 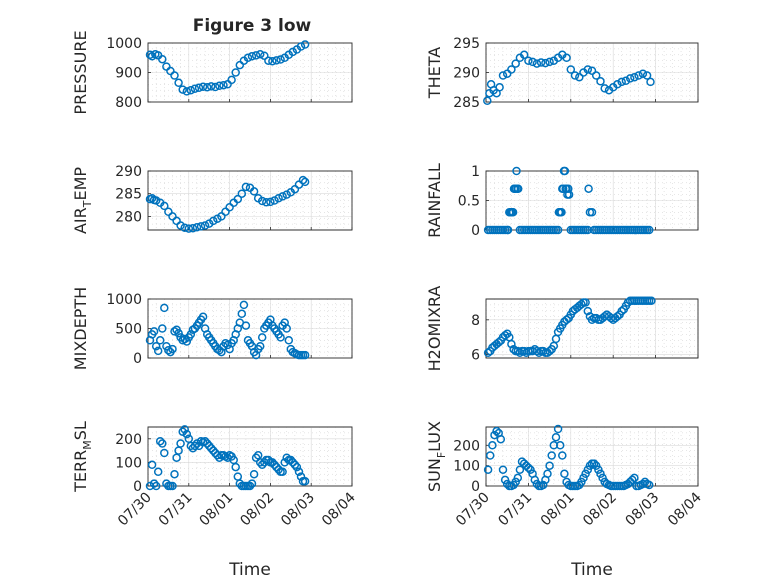 I want to click on subplot-1: 800 900 1000 PRESSURE, so click(x=212, y=72).